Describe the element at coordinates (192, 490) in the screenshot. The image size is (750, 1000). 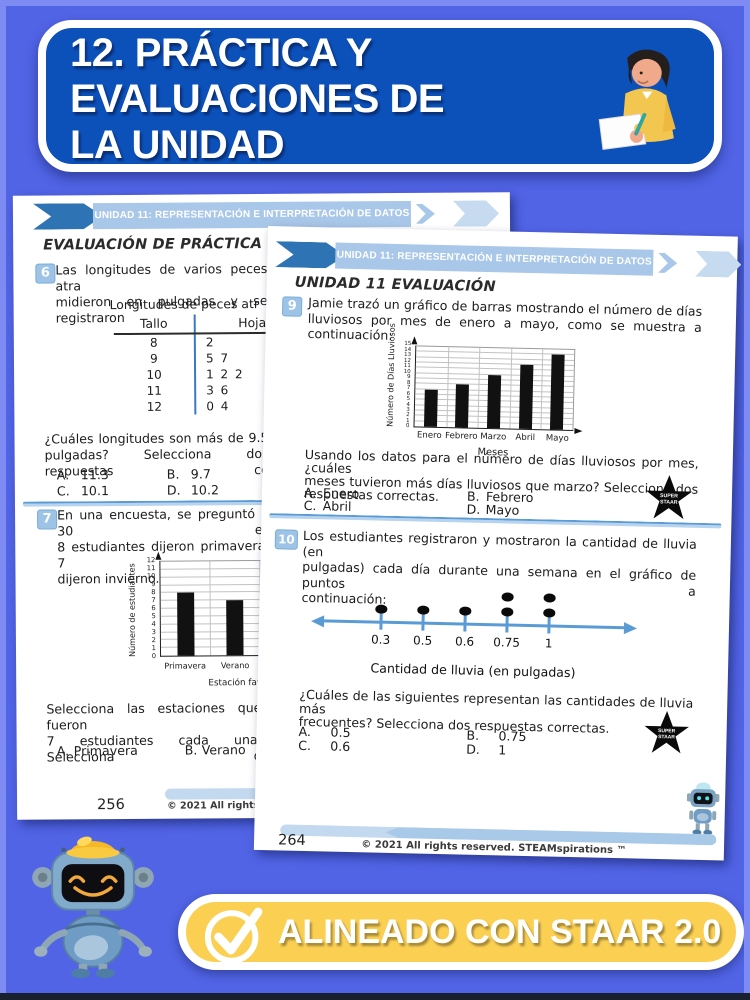
I see `answer-option-d: D. 10.2` at that location.